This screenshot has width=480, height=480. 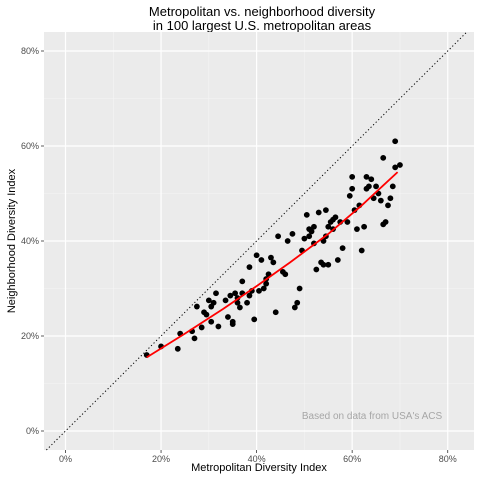 I want to click on source-annotation: Based on data from USA's ACS, so click(x=372, y=416).